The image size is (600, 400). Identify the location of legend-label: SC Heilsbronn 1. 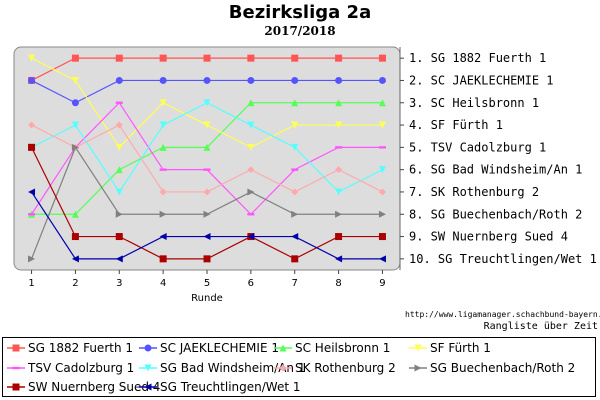
(343, 348).